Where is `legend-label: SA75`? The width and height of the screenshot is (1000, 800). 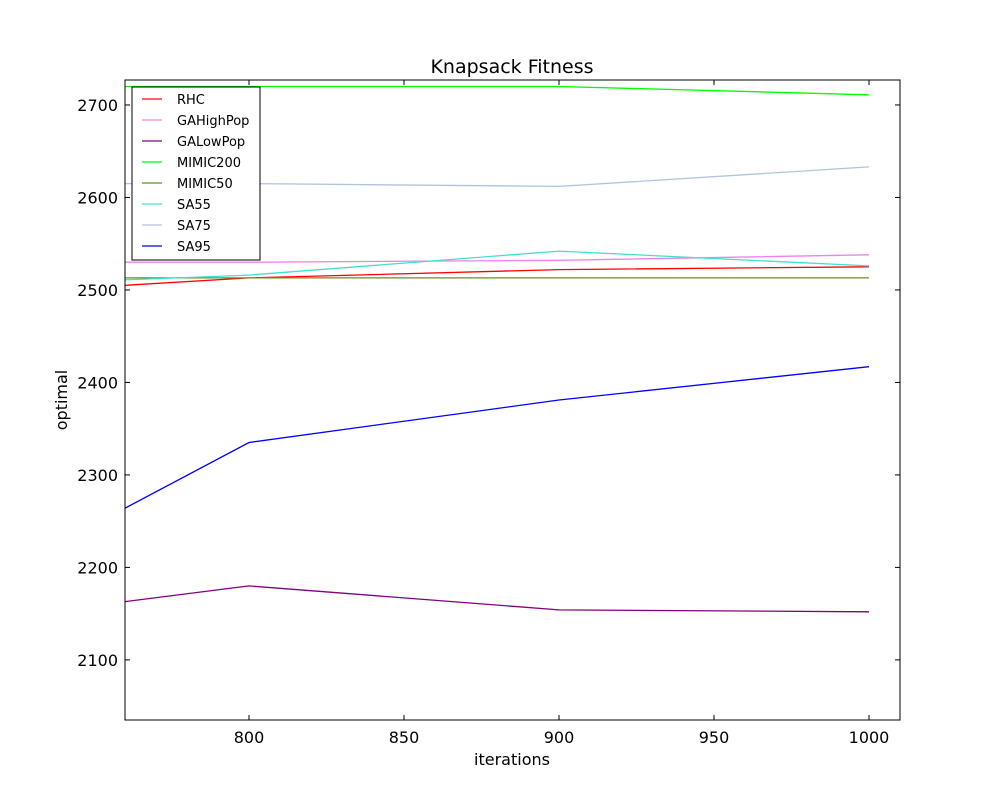
legend-label: SA75 is located at coordinates (194, 226).